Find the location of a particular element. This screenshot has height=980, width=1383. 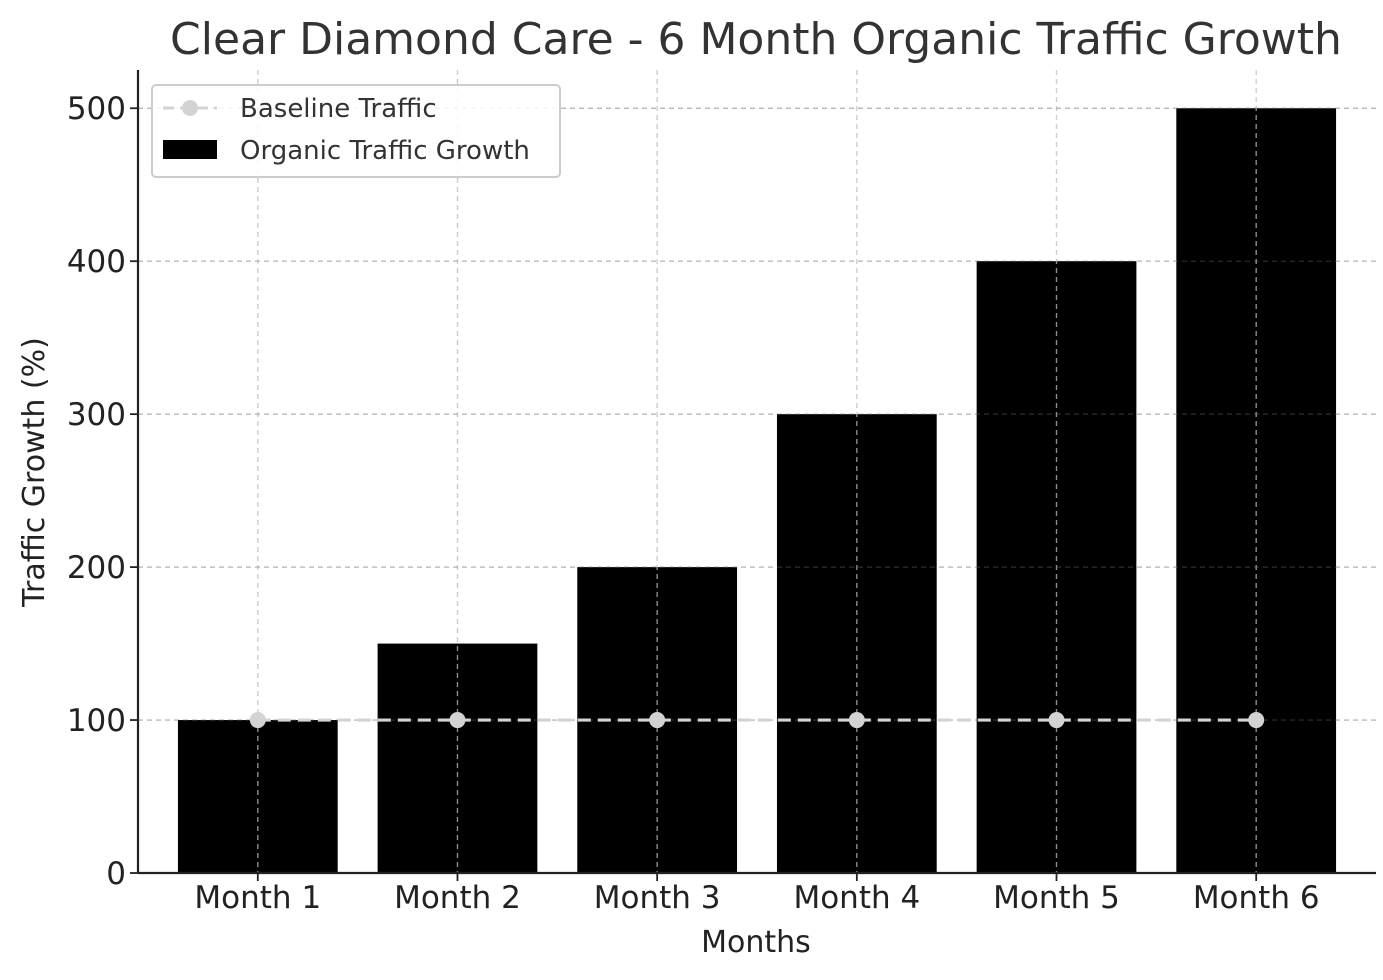

y-tick-label: 200 is located at coordinates (96, 568).